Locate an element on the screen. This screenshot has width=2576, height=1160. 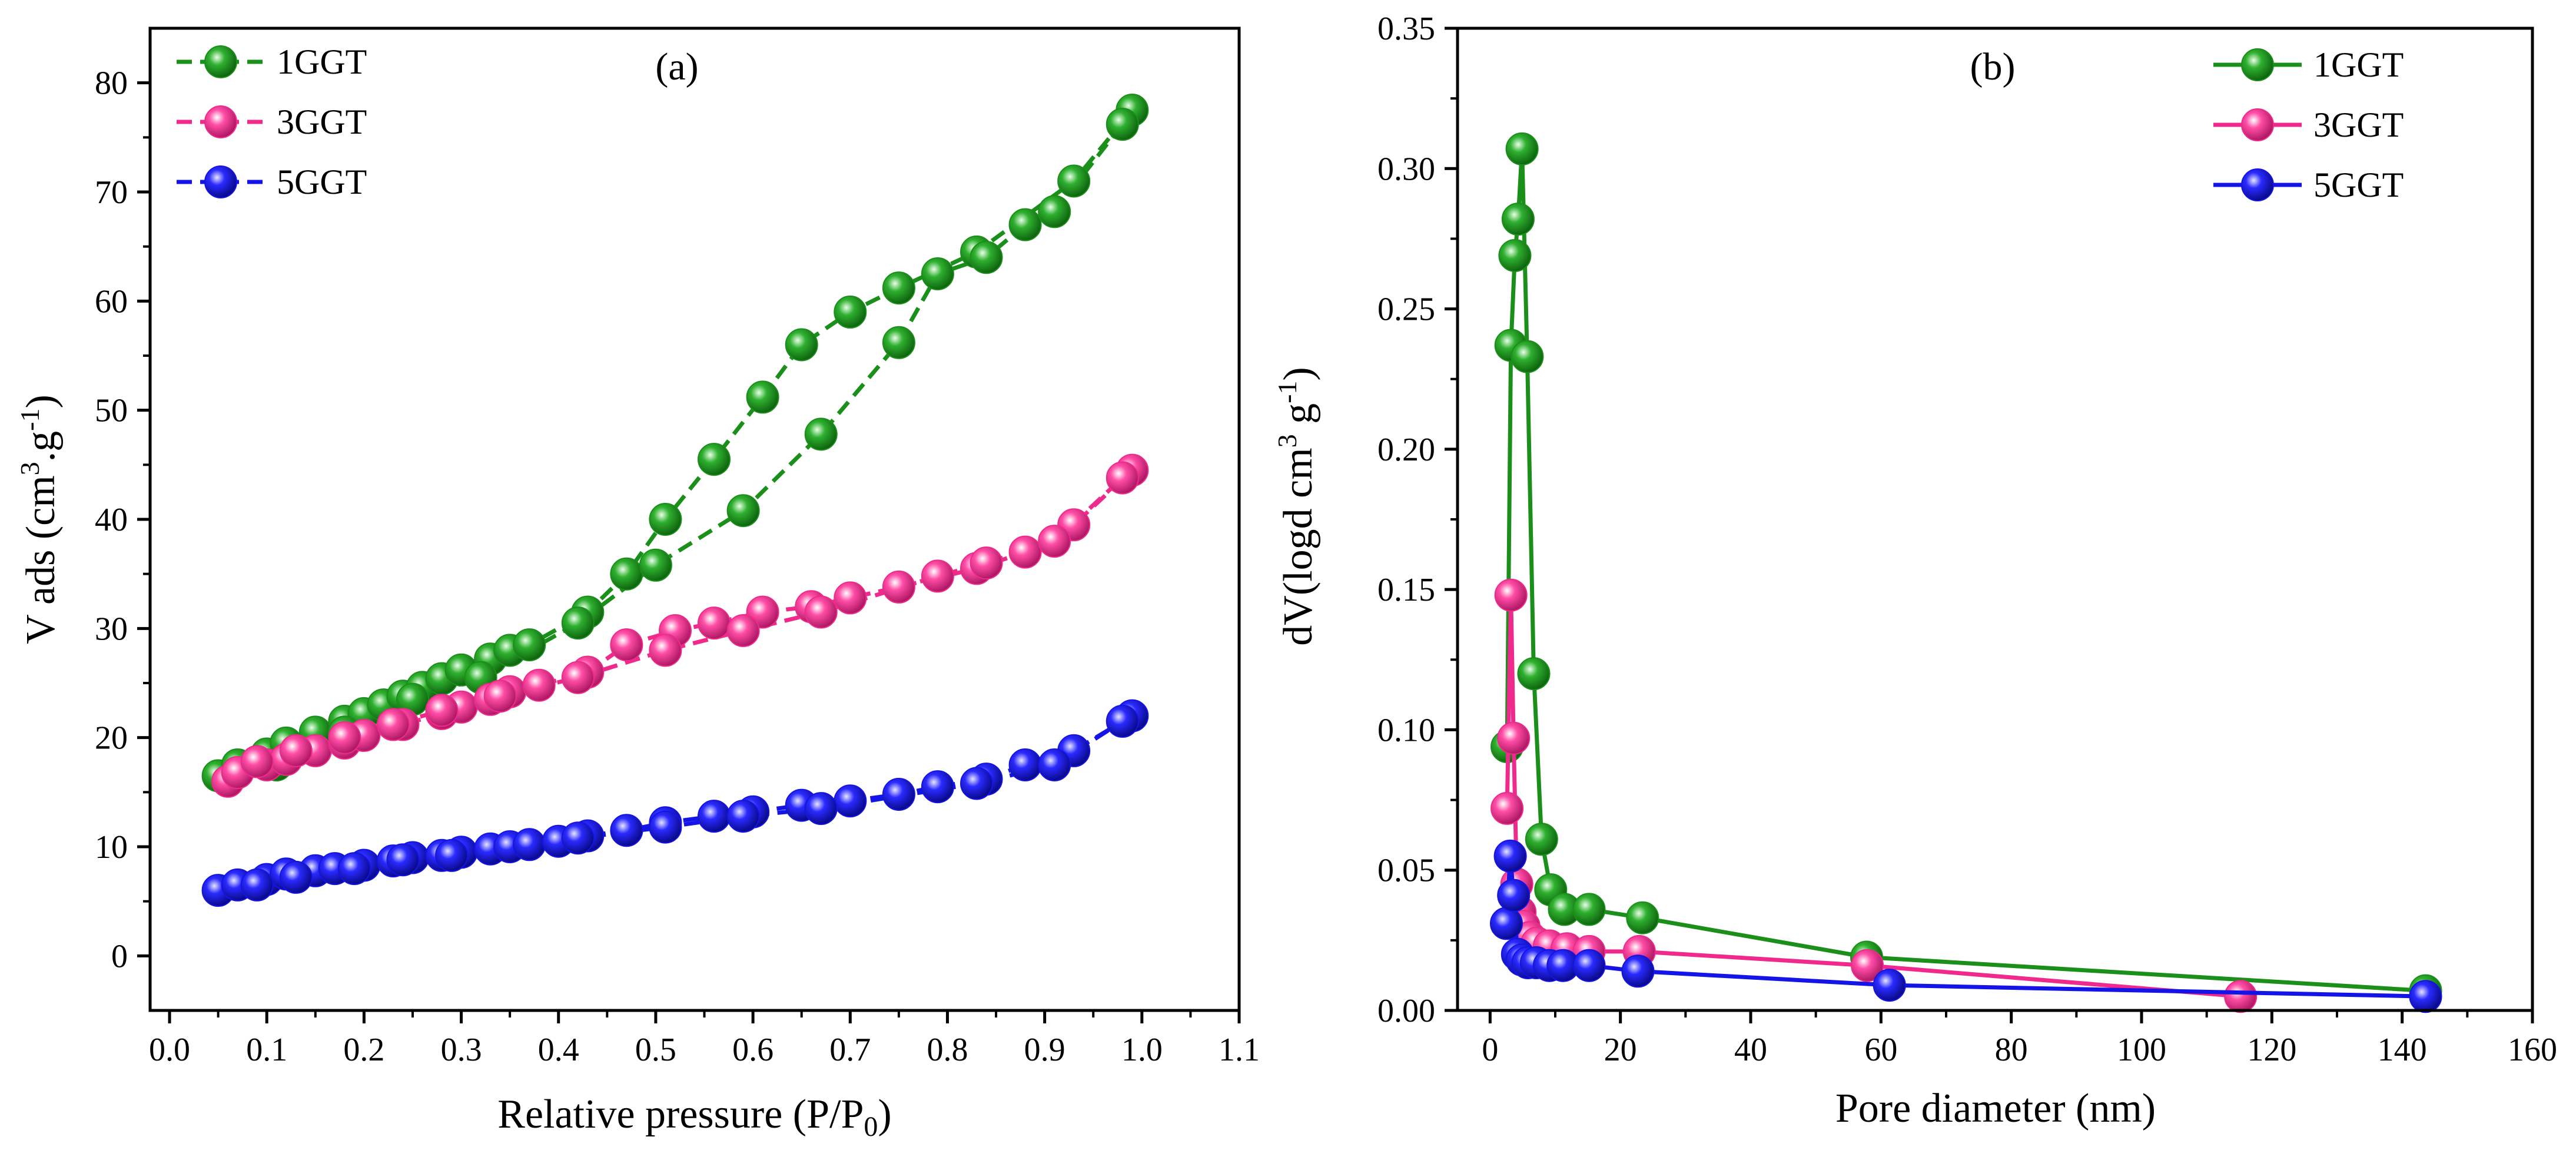
panel-a-ytick-label: 50 is located at coordinates (111, 411).